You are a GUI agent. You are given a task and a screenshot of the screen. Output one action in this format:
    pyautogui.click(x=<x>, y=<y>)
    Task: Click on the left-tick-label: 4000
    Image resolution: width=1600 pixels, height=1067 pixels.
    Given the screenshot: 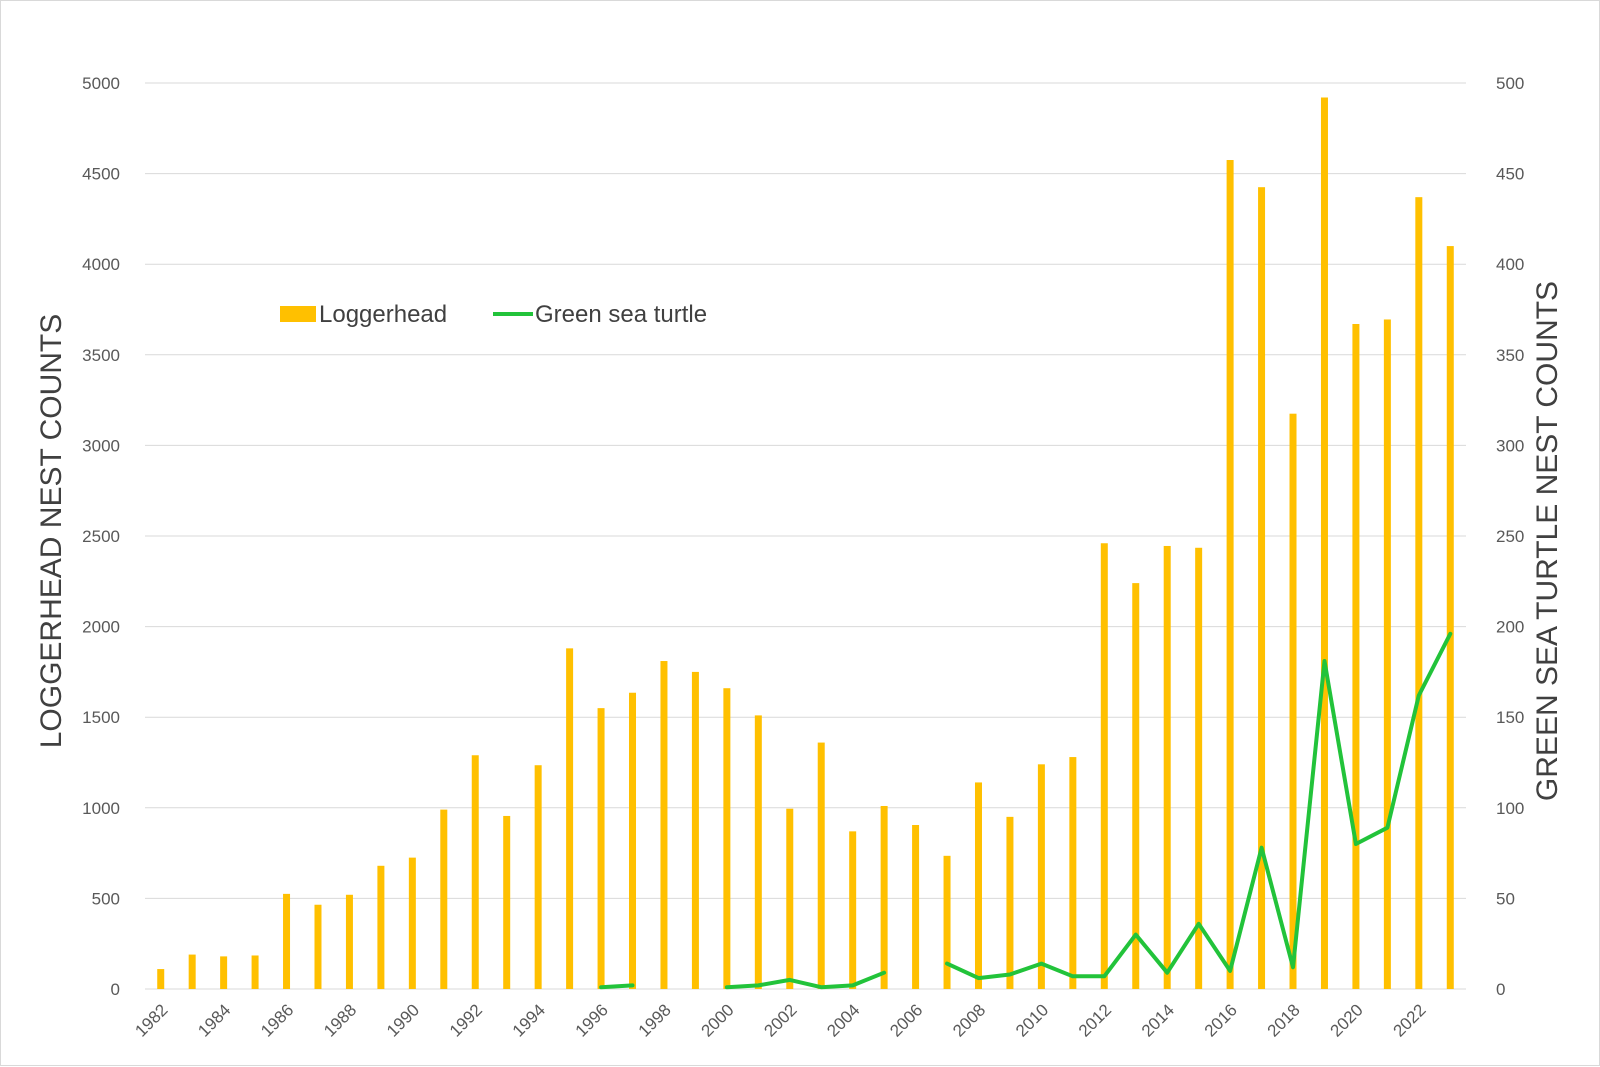 What is the action you would take?
    pyautogui.click(x=101, y=264)
    